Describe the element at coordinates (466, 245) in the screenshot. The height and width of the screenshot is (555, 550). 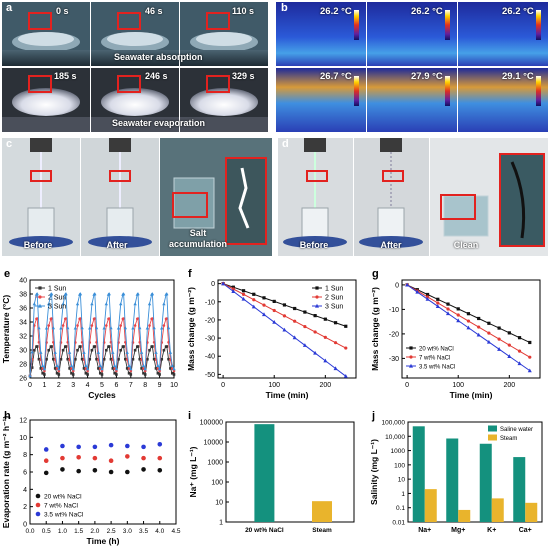
I see `panel-d-clean-label: Clean` at that location.